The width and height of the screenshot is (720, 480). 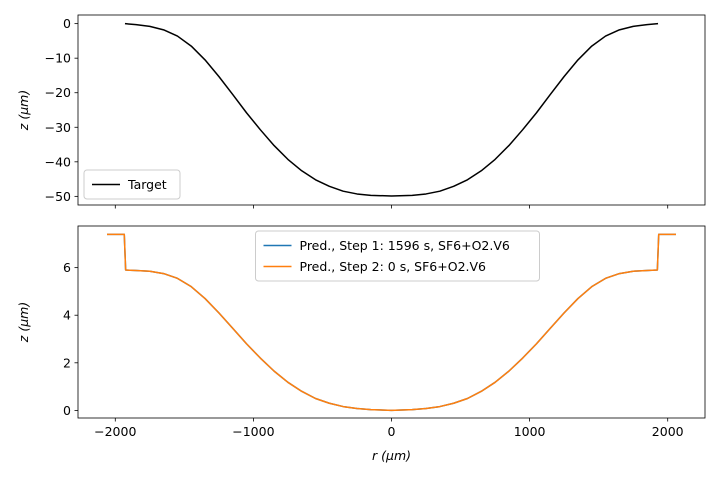 I want to click on legend: Target, so click(x=132, y=184).